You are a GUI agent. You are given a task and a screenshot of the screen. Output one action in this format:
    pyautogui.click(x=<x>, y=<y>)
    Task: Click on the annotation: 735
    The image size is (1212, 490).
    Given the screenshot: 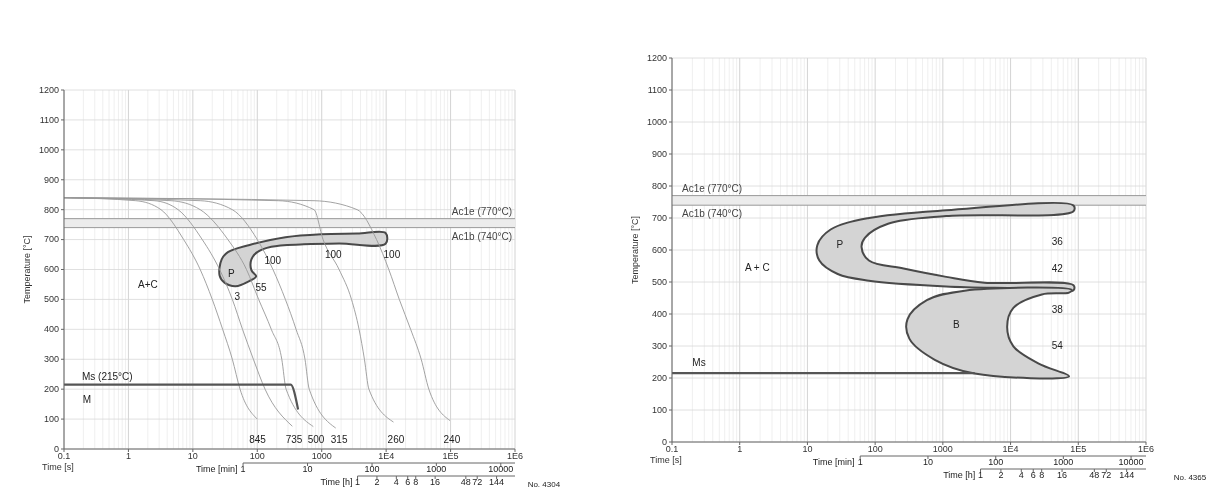 What is the action you would take?
    pyautogui.click(x=294, y=439)
    